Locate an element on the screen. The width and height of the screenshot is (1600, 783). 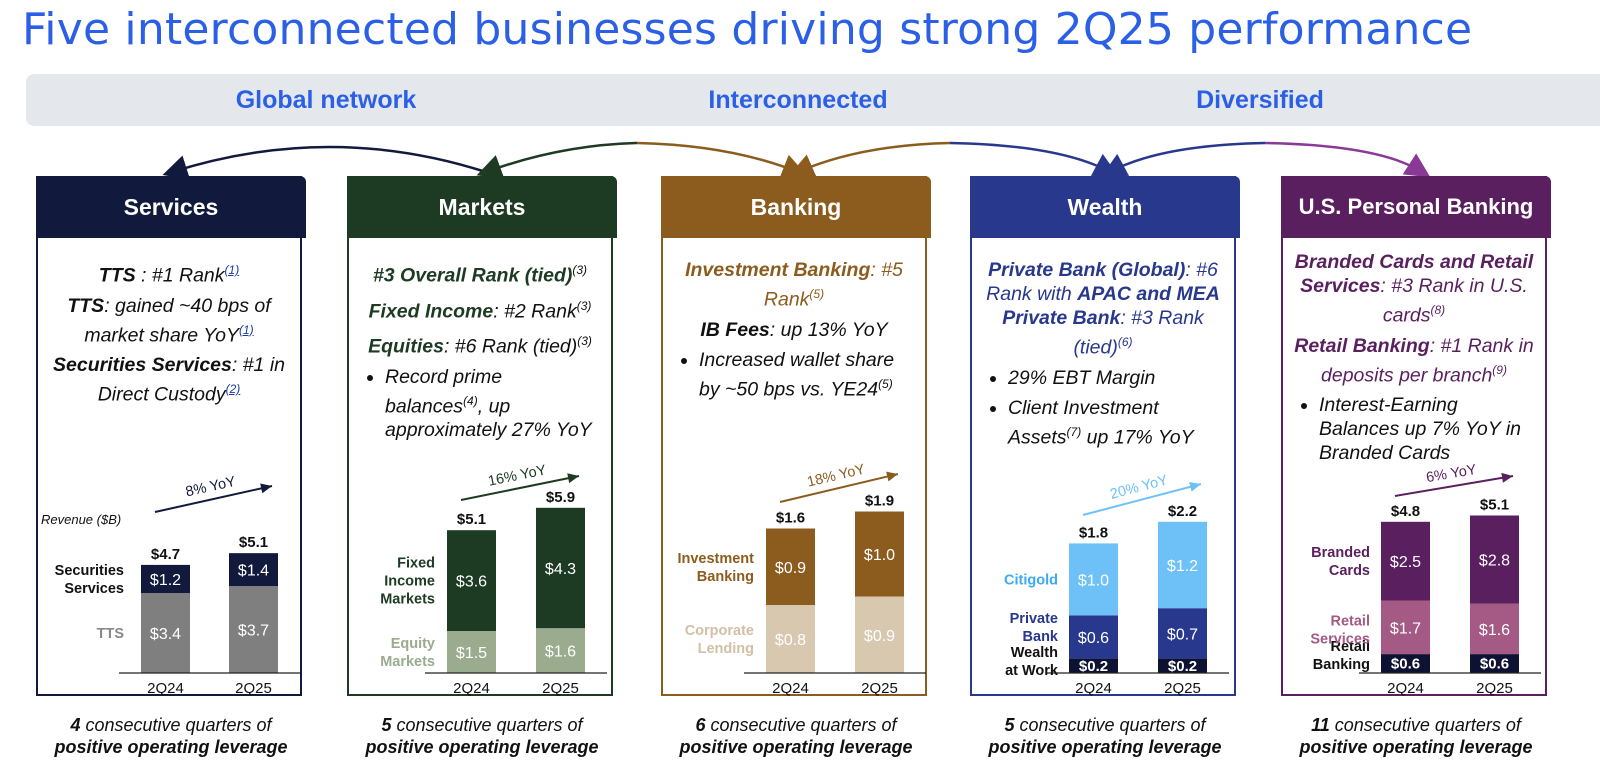
usb-retail-label: Retail Banking is located at coordinates (1362, 345).